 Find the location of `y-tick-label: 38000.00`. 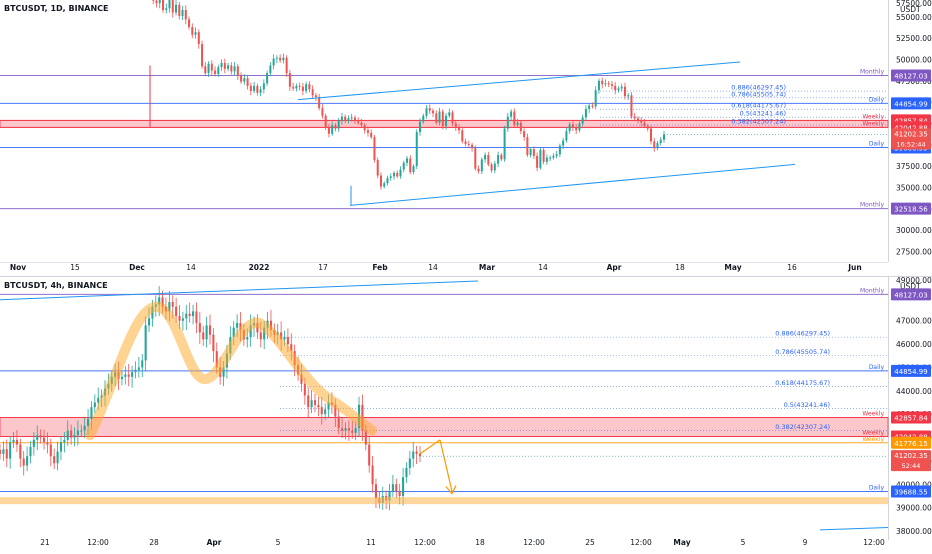

y-tick-label: 38000.00 is located at coordinates (914, 531).